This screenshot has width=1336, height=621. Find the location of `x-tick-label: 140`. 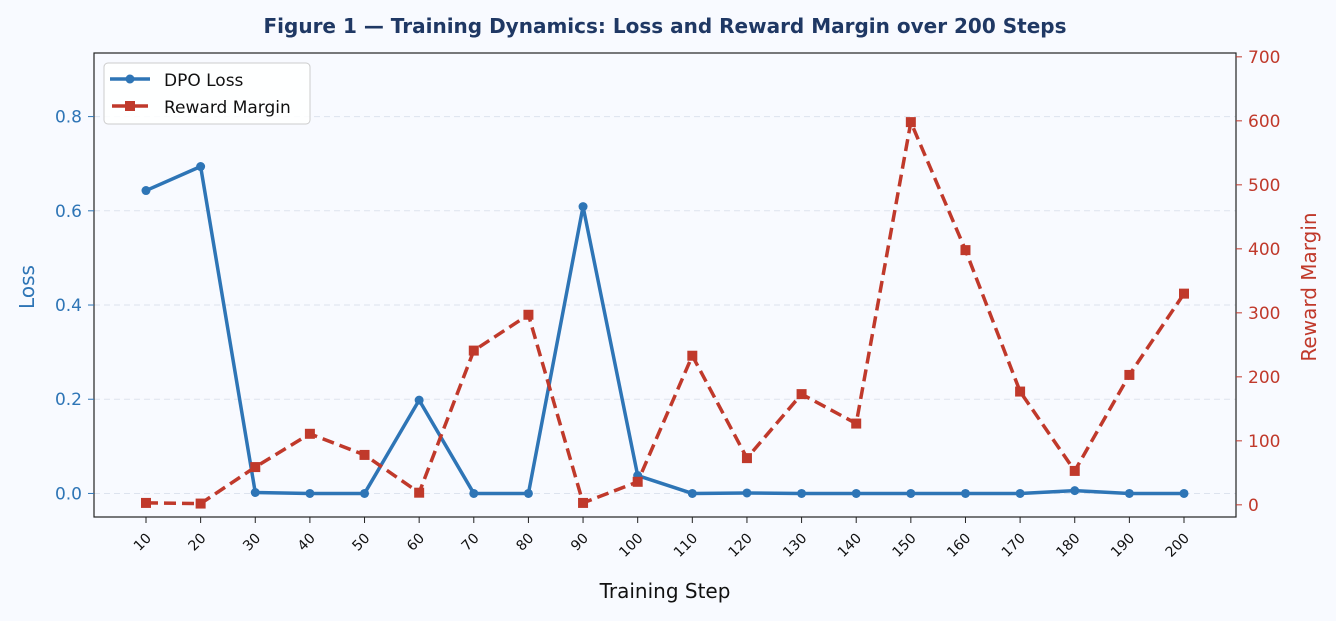

x-tick-label: 140 is located at coordinates (850, 546).